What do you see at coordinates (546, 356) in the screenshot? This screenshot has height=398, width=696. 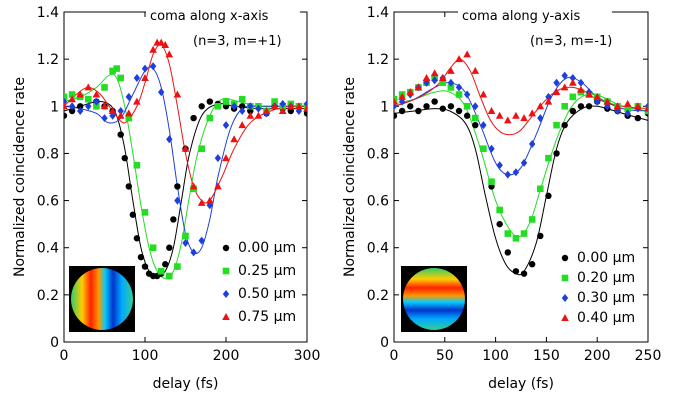 I see `x-tick-label: 150` at bounding box center [546, 356].